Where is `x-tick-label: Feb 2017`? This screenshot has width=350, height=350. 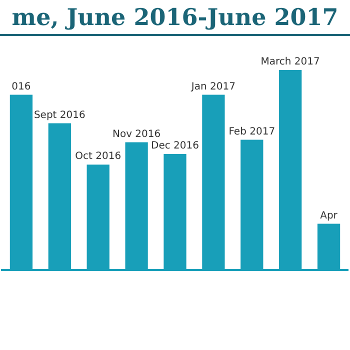 x-tick-label: Feb 2017 is located at coordinates (252, 132).